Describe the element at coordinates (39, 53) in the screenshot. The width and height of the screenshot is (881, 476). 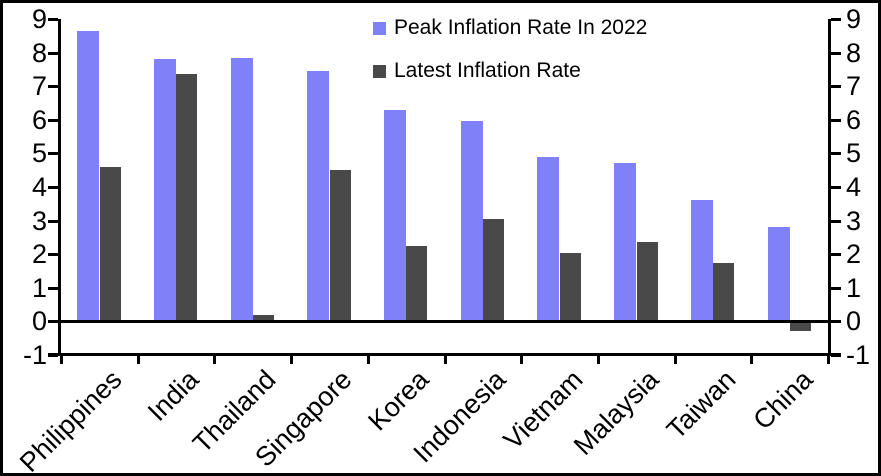
I see `y-axis-label-left-8: 8` at that location.